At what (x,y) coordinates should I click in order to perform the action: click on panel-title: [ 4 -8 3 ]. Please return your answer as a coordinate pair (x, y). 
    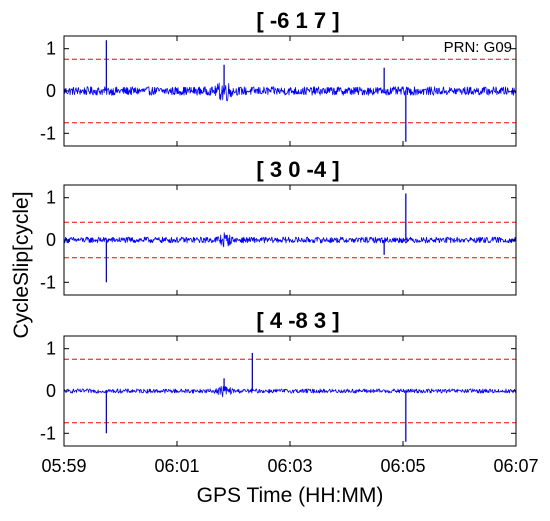
    Looking at the image, I should click on (297, 320).